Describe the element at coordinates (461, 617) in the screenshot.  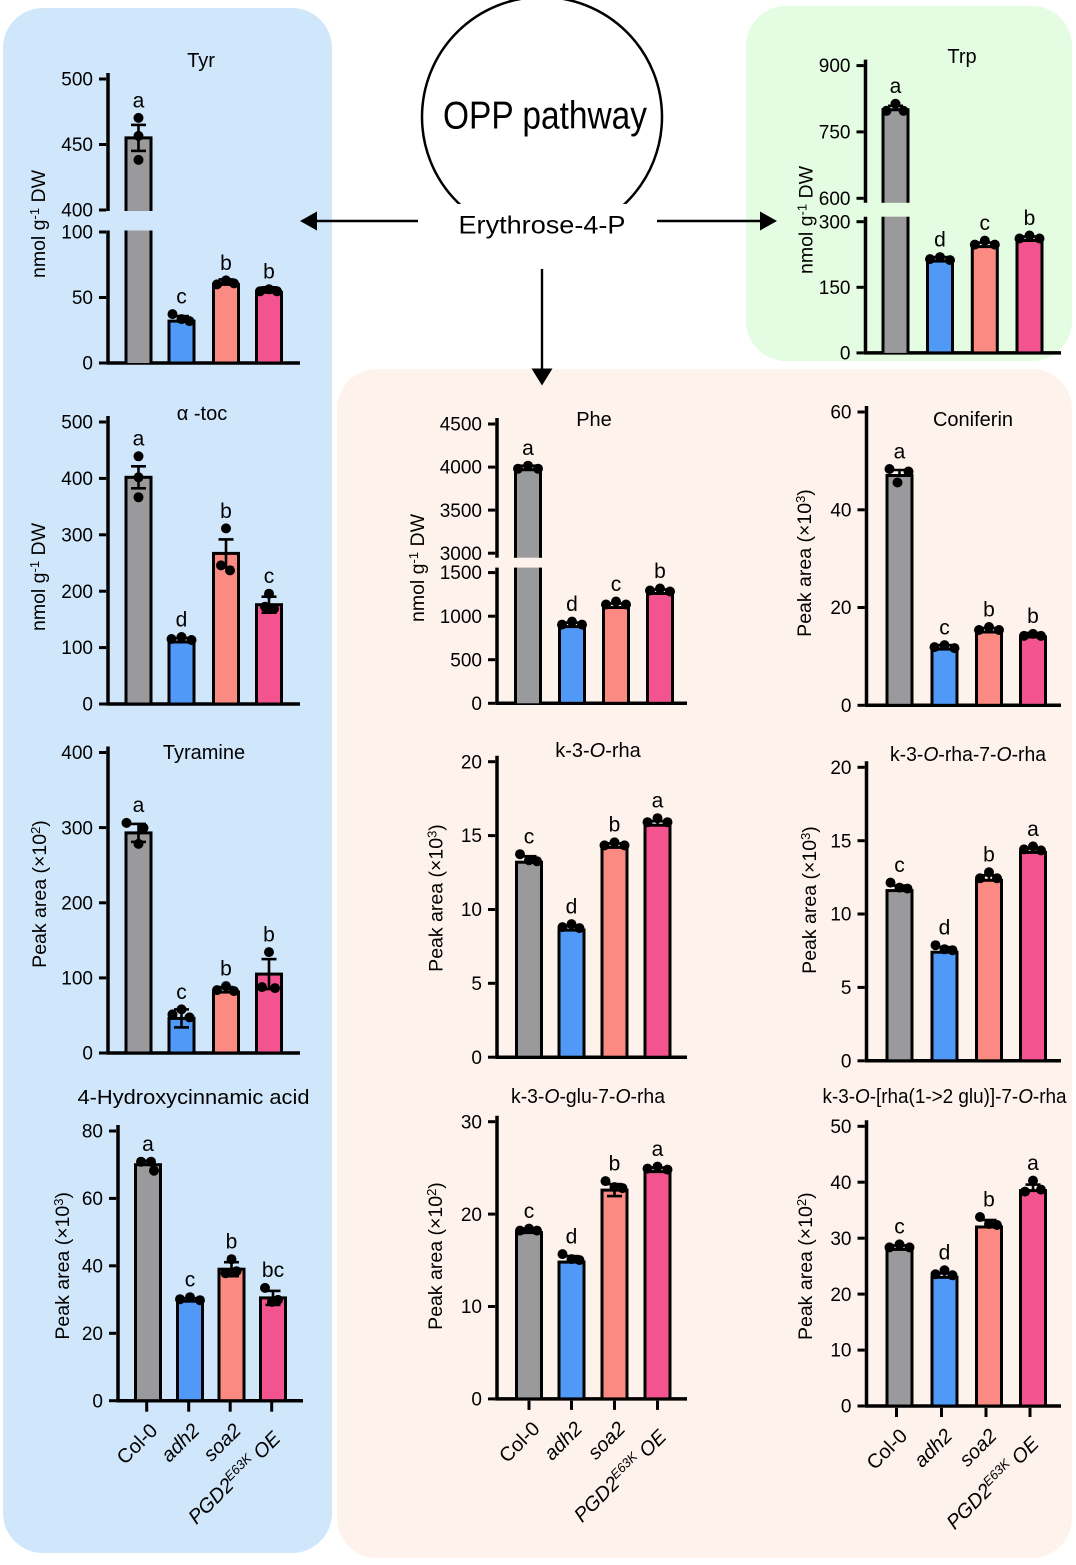
I see `svg-text: 1000` at that location.